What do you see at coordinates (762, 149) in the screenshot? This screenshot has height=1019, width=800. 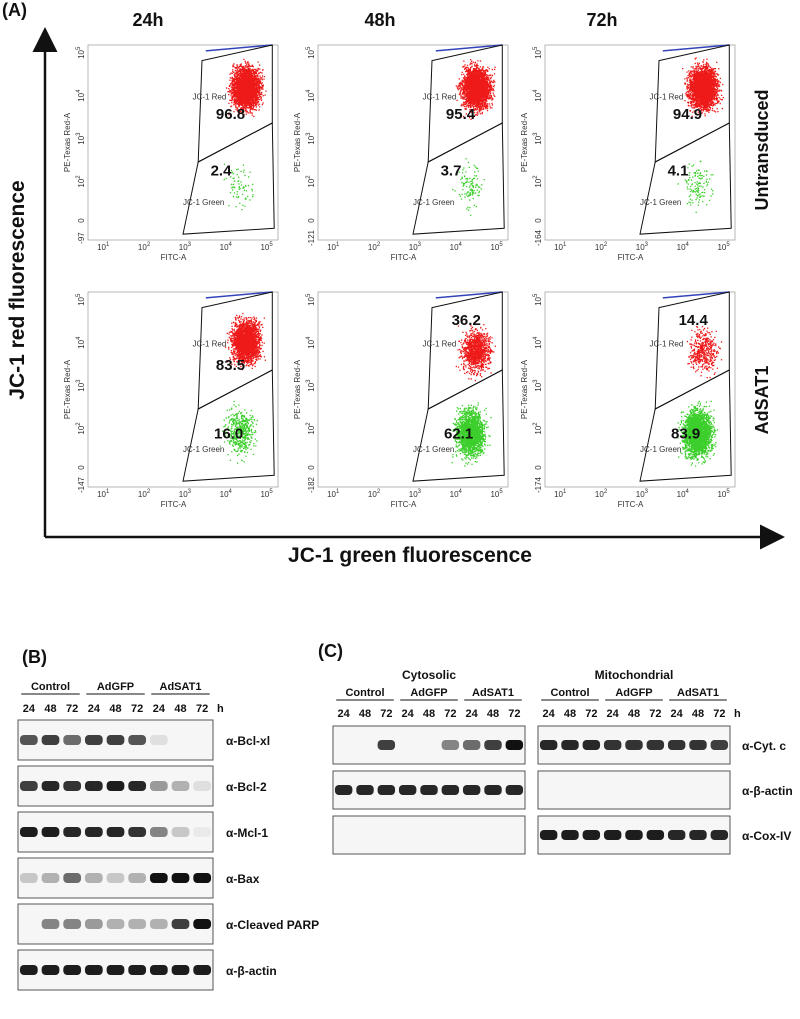 I see `row-header: Untransduced` at bounding box center [762, 149].